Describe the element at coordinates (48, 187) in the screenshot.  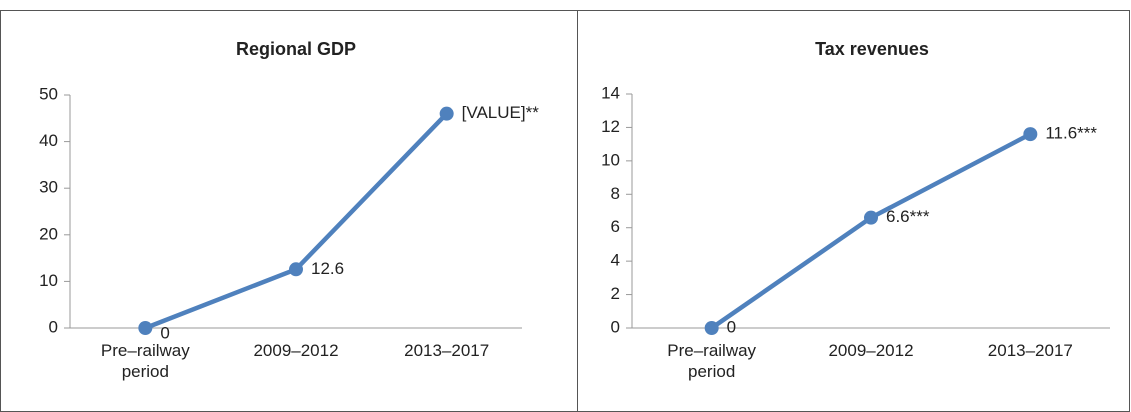
I see `y-tick-label: 30` at that location.